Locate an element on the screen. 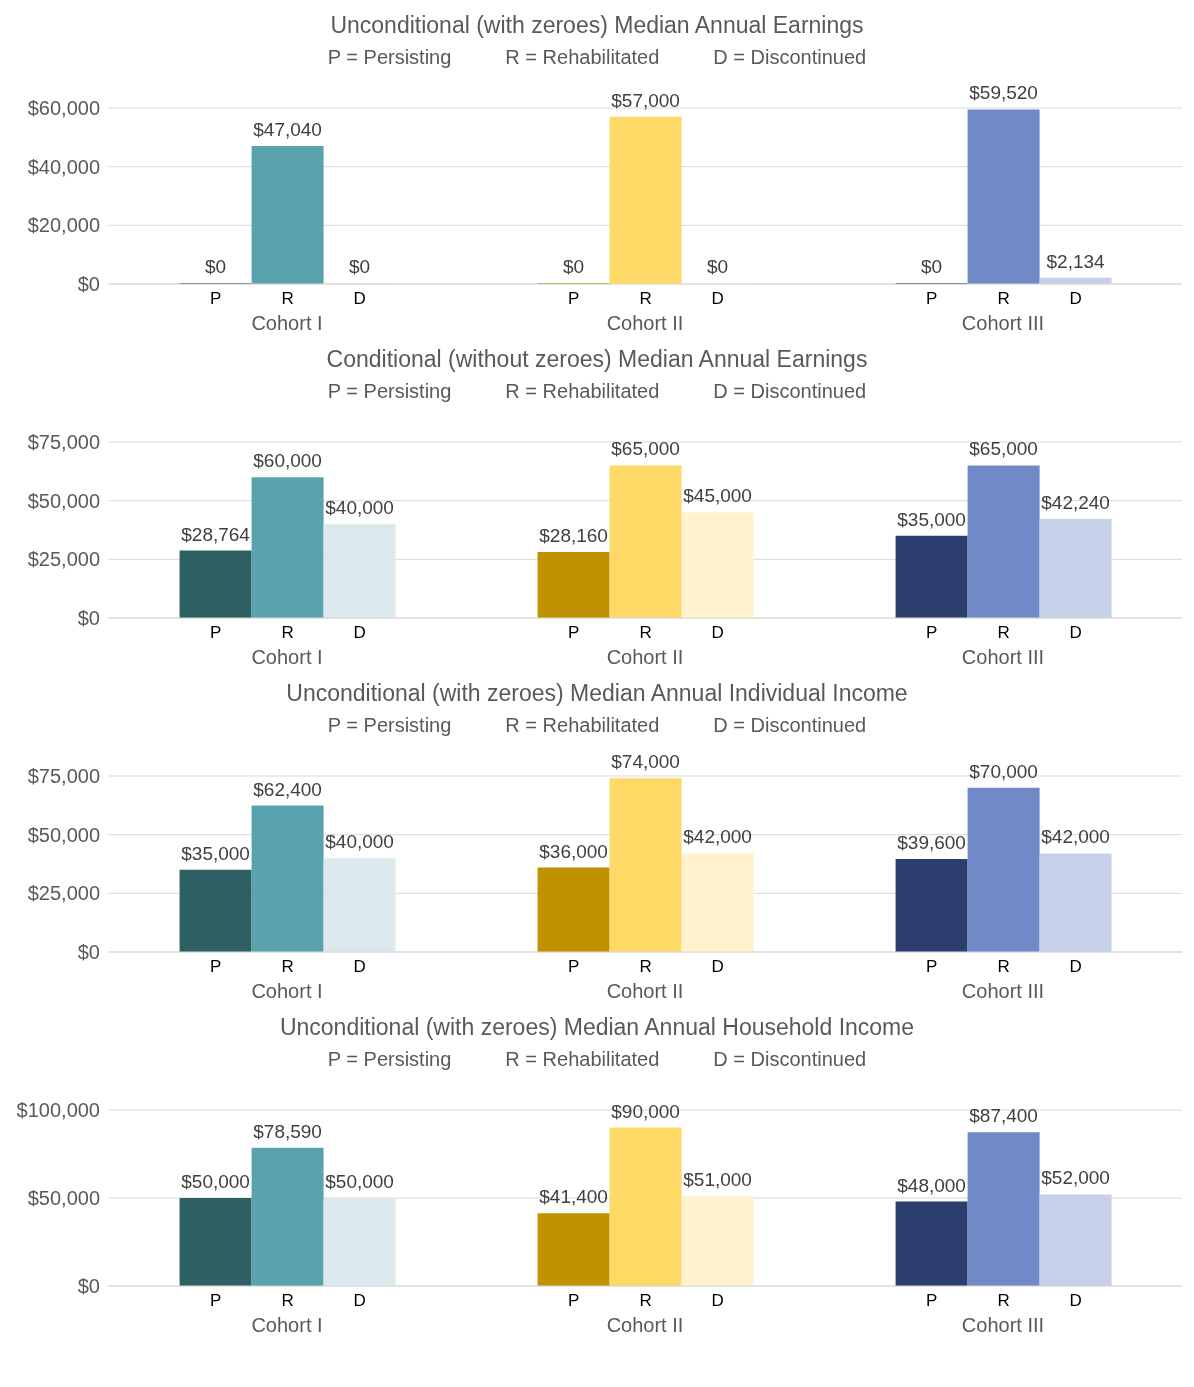  data-label: $47,040 is located at coordinates (287, 130).